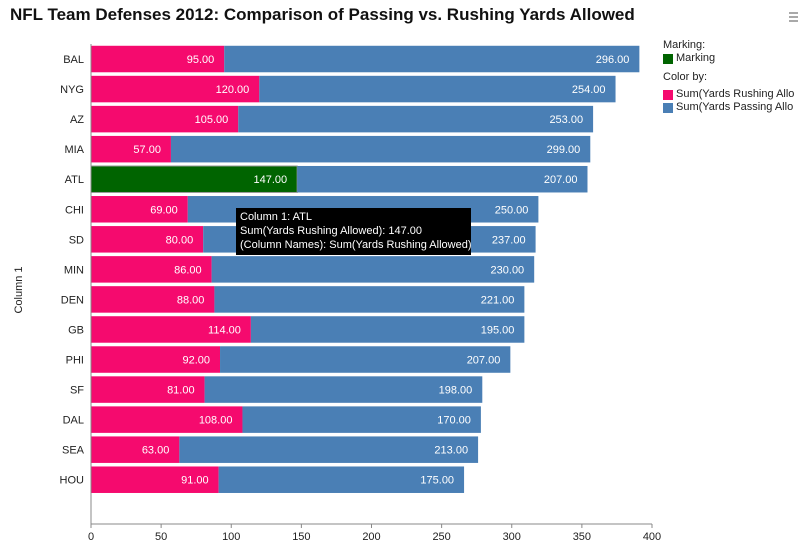 The image size is (800, 545). Describe the element at coordinates (365, 359) in the screenshot. I see `bar-passing-phi` at that location.